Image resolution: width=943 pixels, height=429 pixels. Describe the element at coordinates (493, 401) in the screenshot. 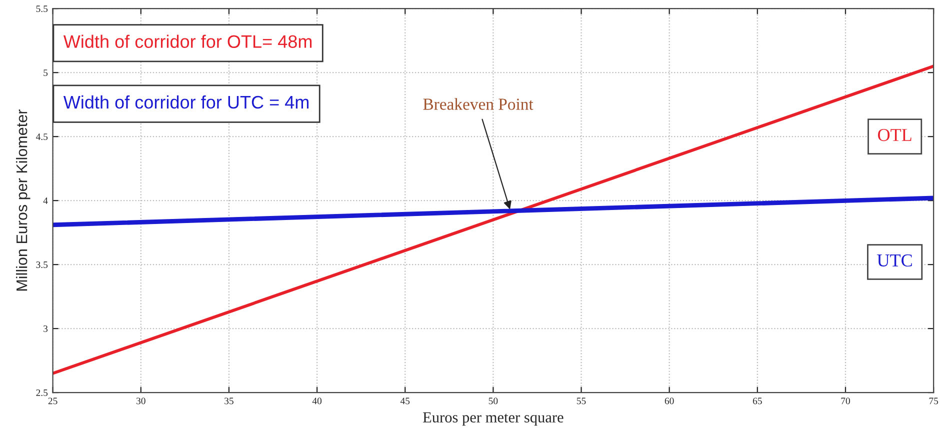

I see `x-tick-label: 50` at that location.